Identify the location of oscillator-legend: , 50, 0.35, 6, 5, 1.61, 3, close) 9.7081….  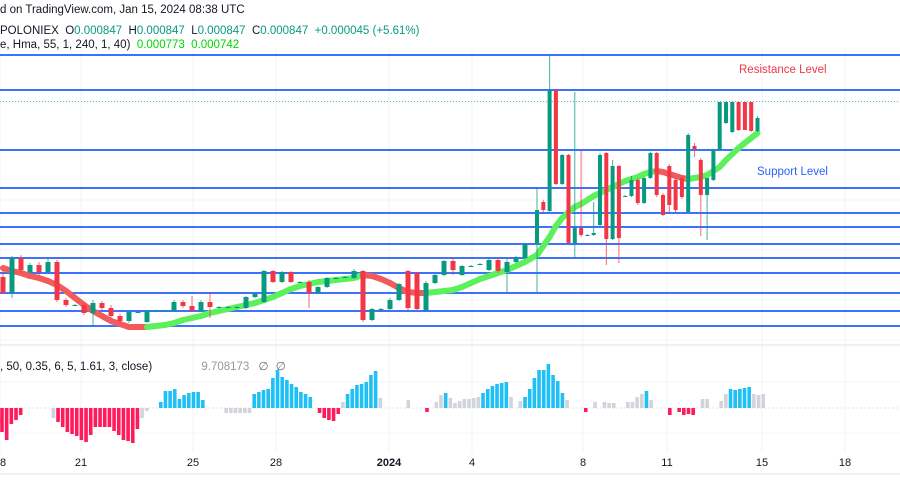
(143, 366).